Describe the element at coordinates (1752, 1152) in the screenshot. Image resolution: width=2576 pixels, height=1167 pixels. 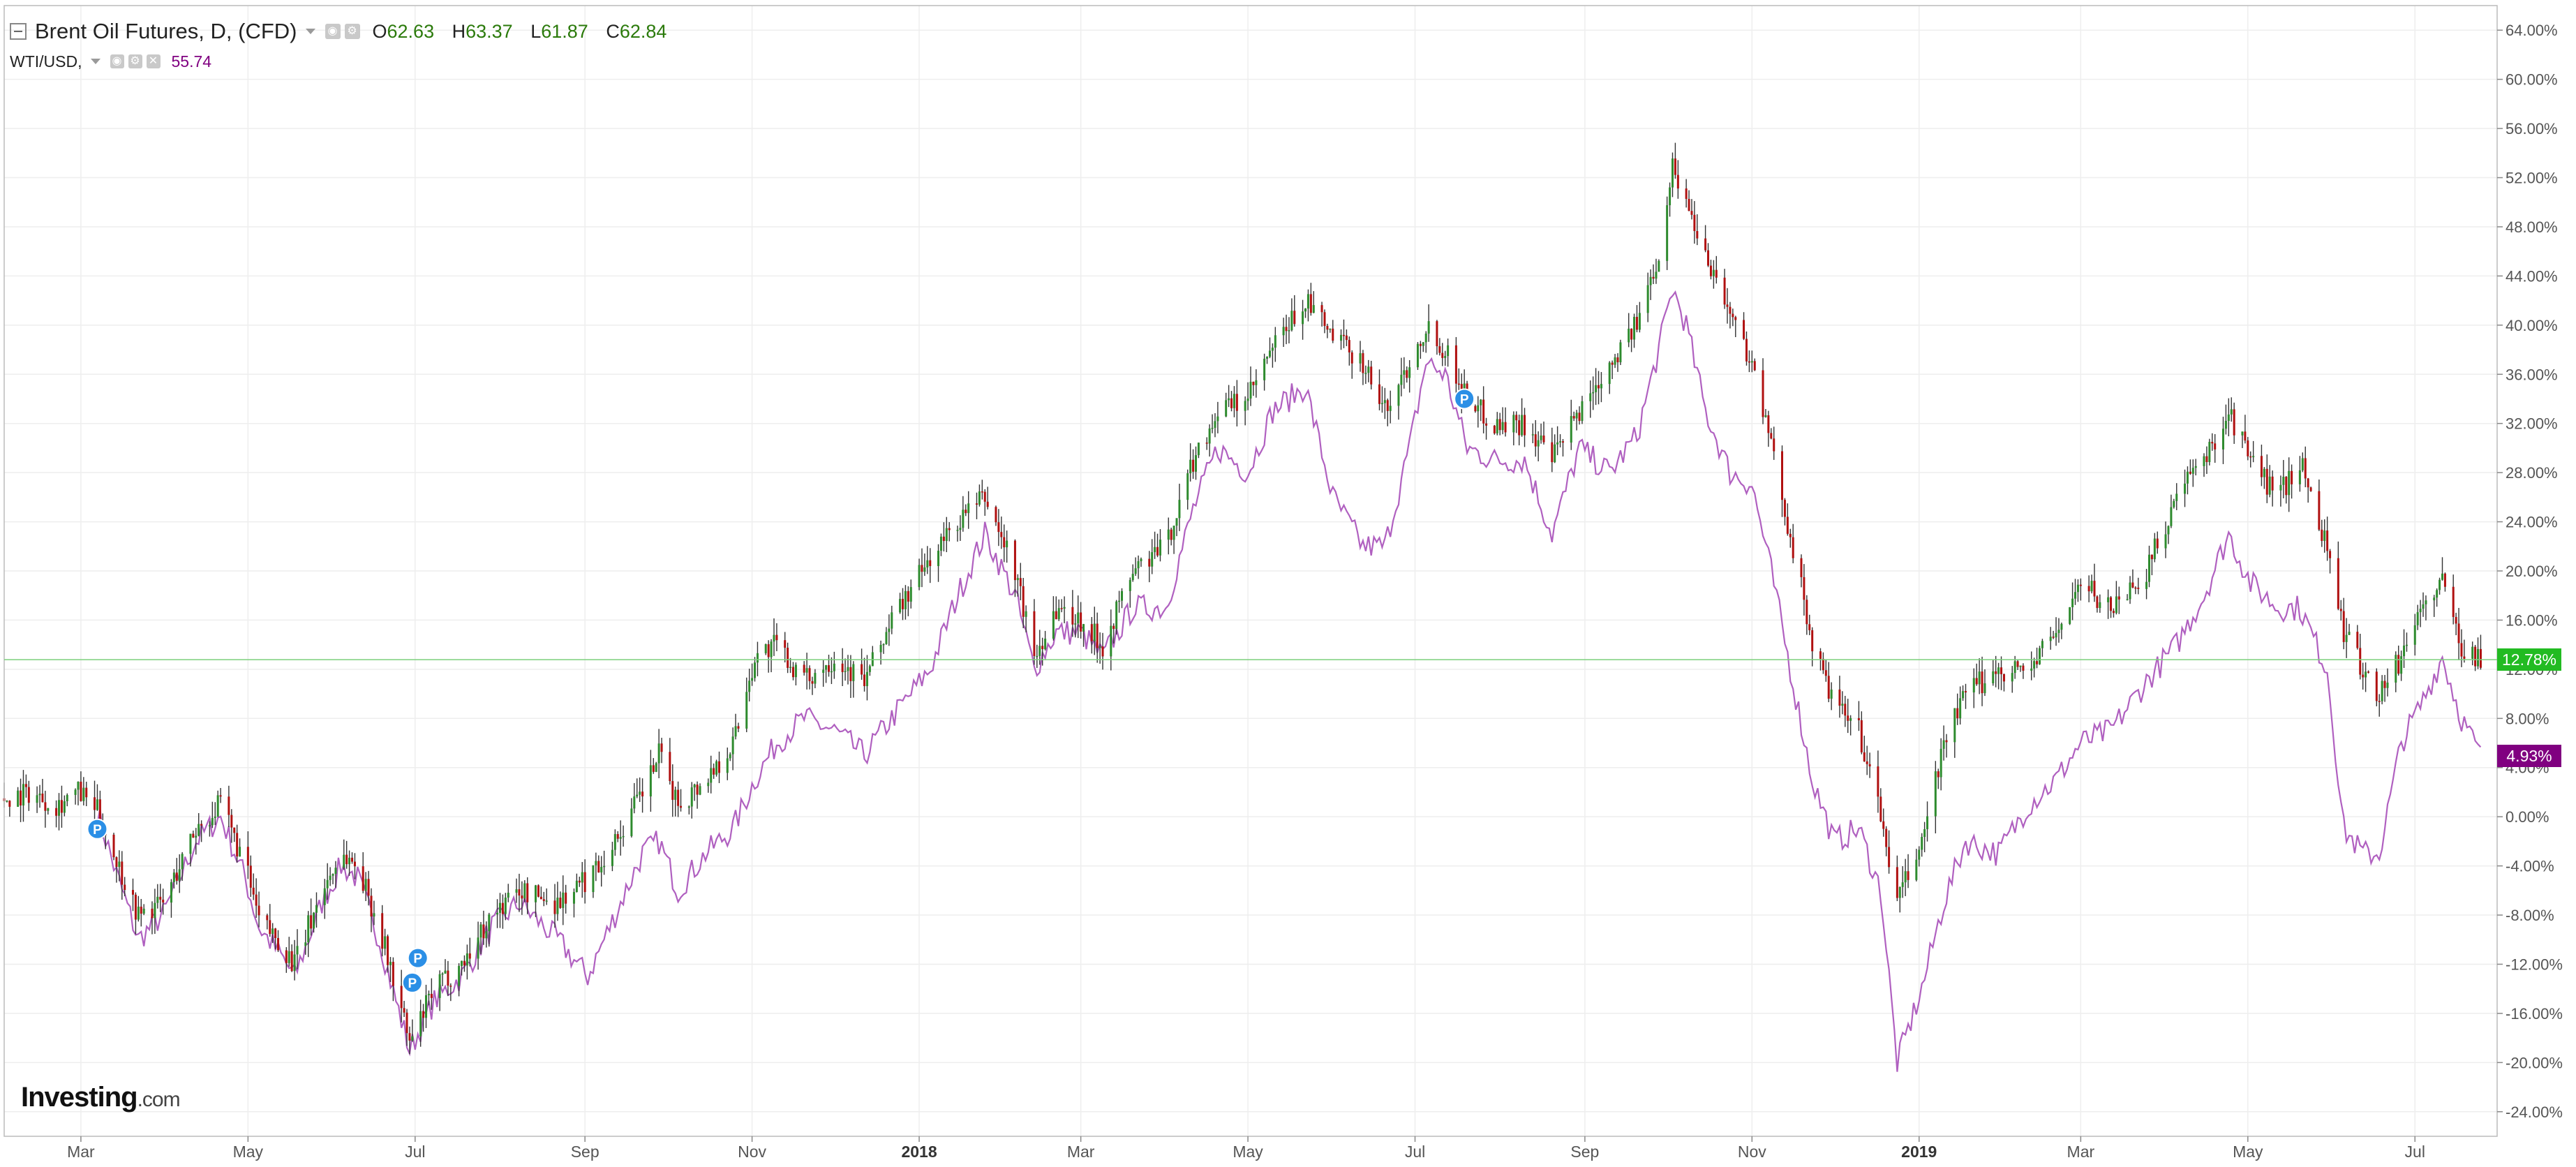
I see `x-tick-label: Nov` at that location.